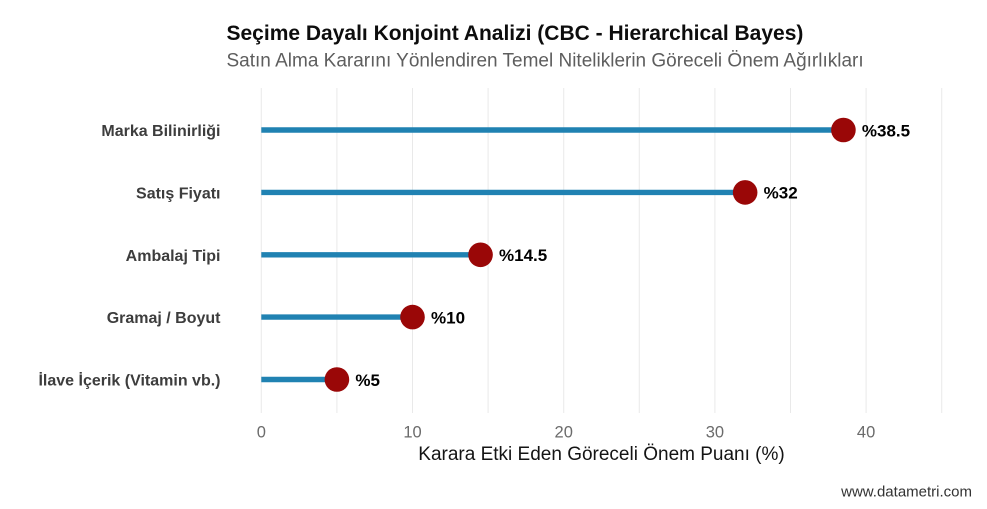 This screenshot has height=509, width=987. What do you see at coordinates (178, 193) in the screenshot?
I see `category-label: Satış Fiyatı` at bounding box center [178, 193].